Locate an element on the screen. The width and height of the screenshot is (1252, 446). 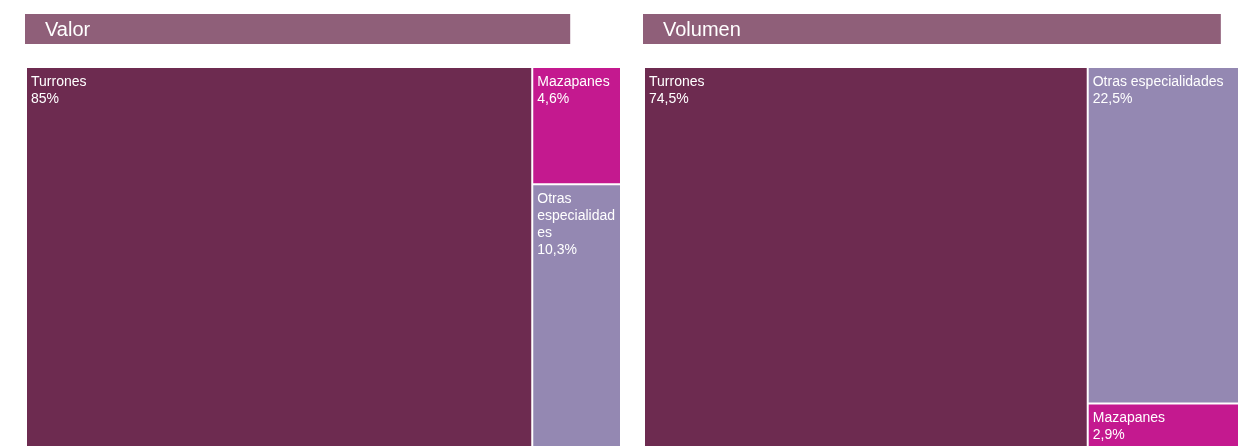
data-label: 4,6% is located at coordinates (553, 97).